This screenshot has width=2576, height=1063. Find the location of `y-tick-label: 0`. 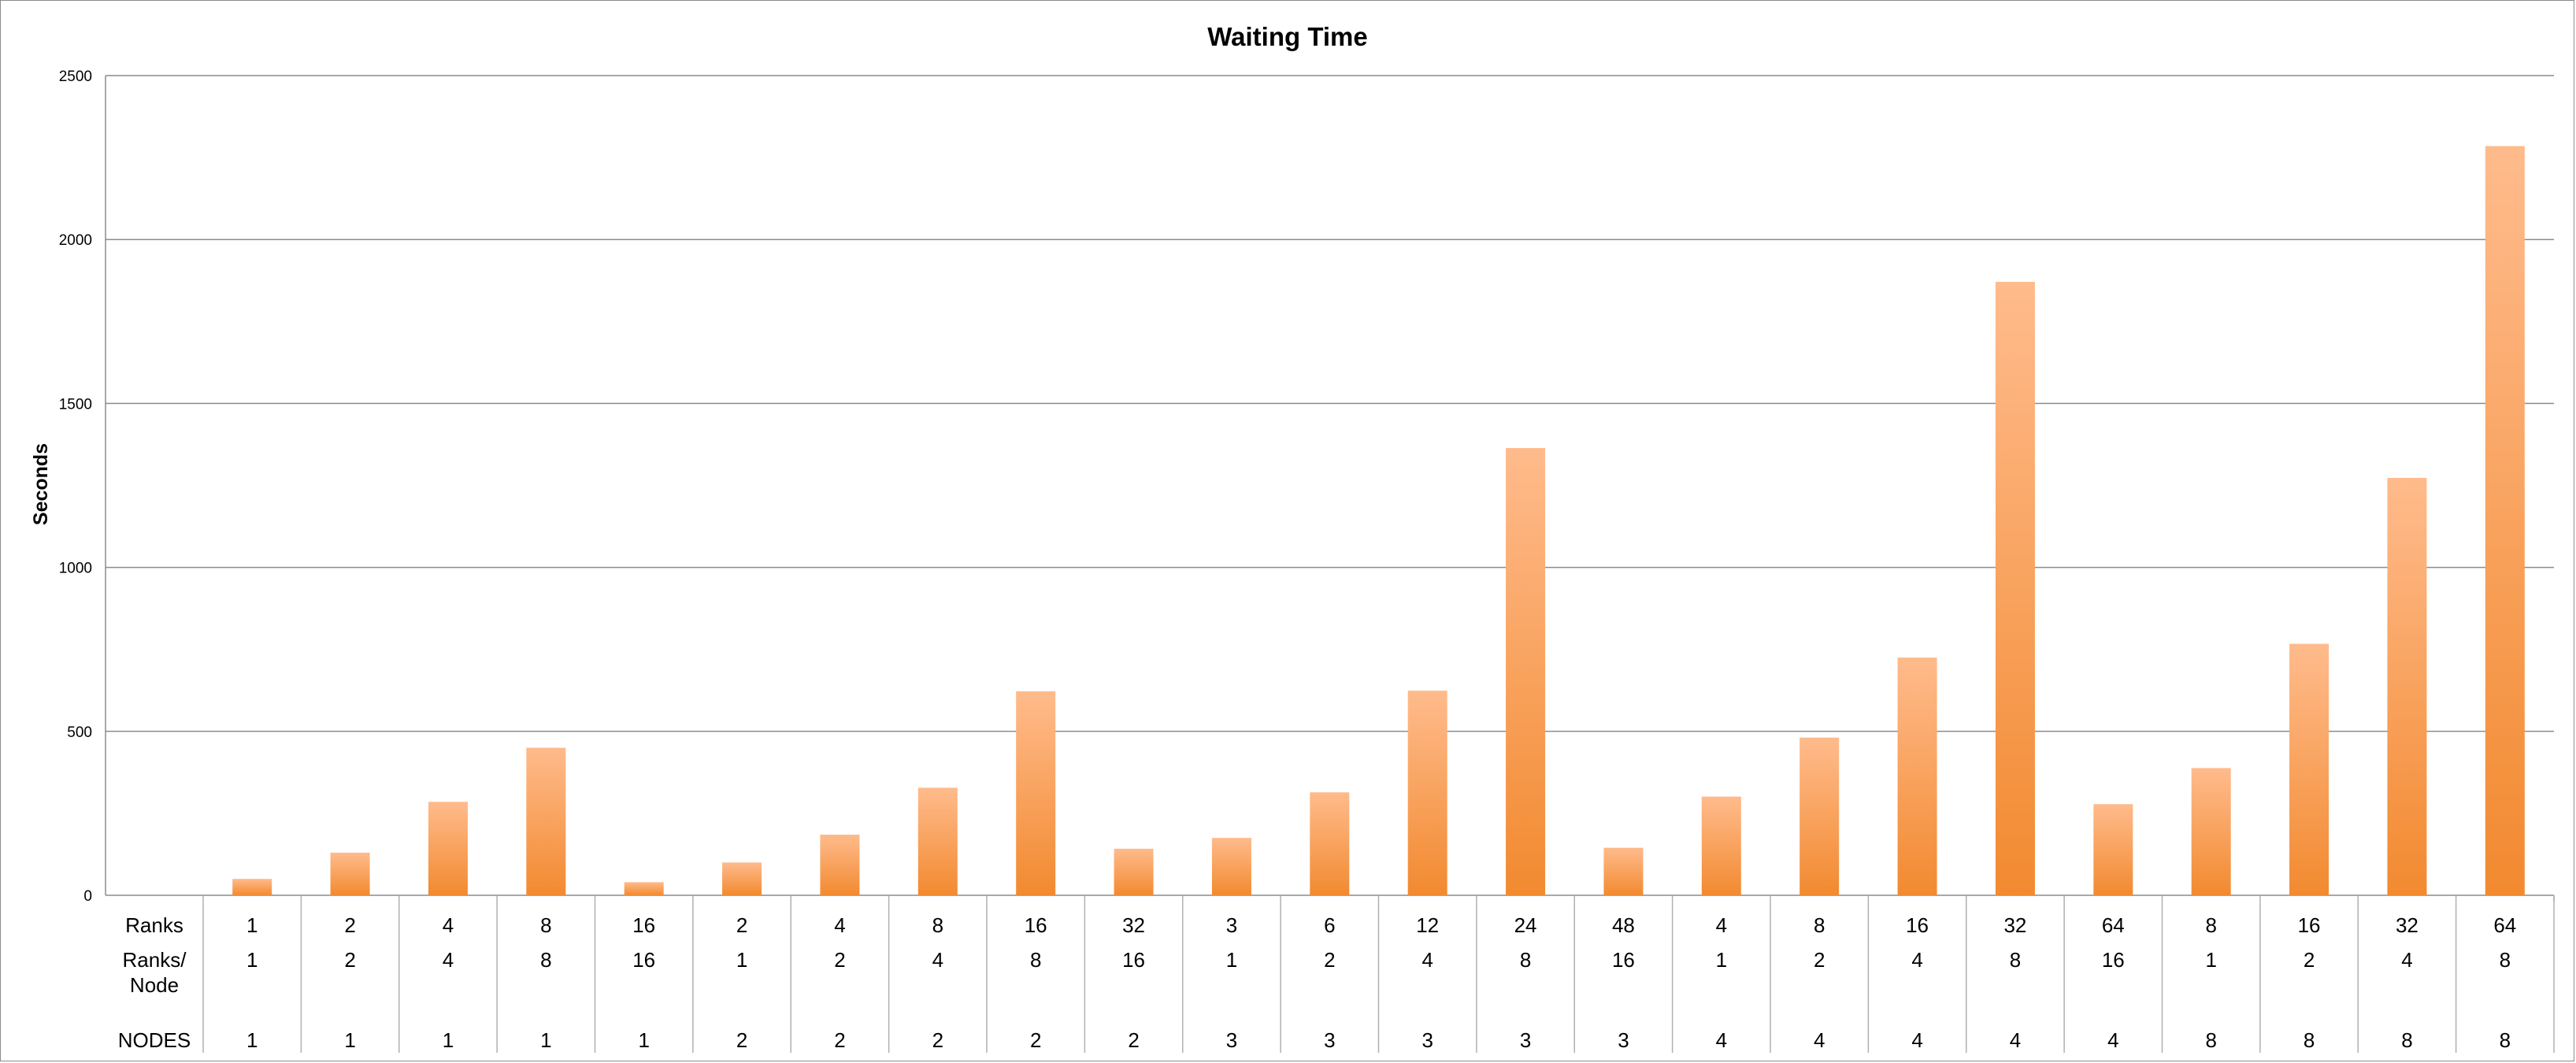

y-tick-label: 0 is located at coordinates (87, 897).